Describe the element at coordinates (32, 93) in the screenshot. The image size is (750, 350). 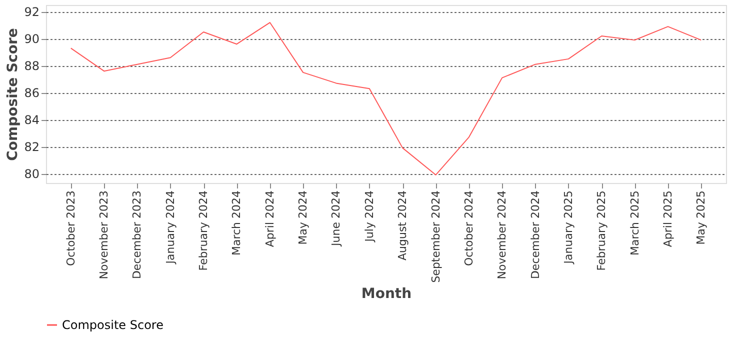
I see `y-tick-label: 86` at that location.